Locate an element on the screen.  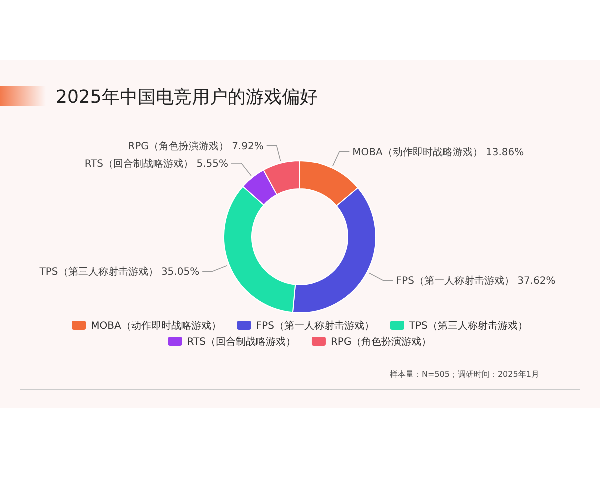
legend-label: MOBA（动作即时战略游戏） is located at coordinates (156, 326).